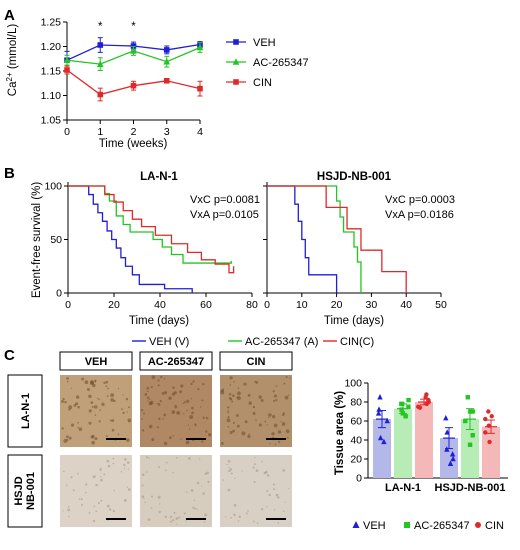 This screenshot has height=550, width=520. Describe the element at coordinates (406, 305) in the screenshot. I see `km-x-tick-label: 40` at that location.